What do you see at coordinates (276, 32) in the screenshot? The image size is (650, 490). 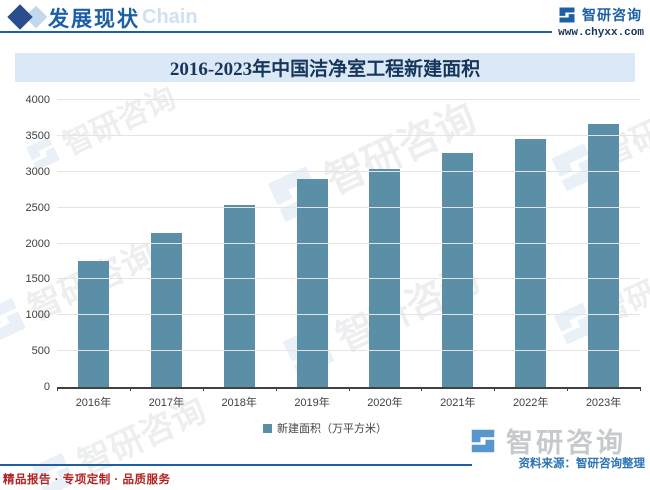 I see `header-divider` at bounding box center [276, 32].